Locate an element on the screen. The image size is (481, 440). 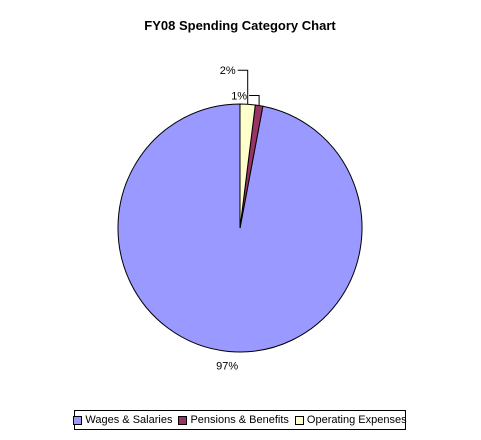
legend-item-wages-and-salaries: Wages & Salaries is located at coordinates (122, 420).